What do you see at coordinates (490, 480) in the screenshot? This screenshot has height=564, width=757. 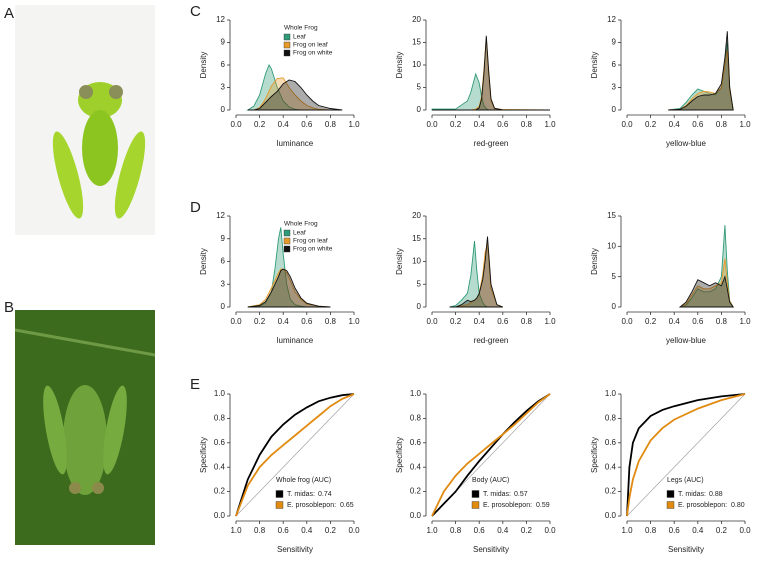 I see `legend-title: Body (AUC)` at bounding box center [490, 480].